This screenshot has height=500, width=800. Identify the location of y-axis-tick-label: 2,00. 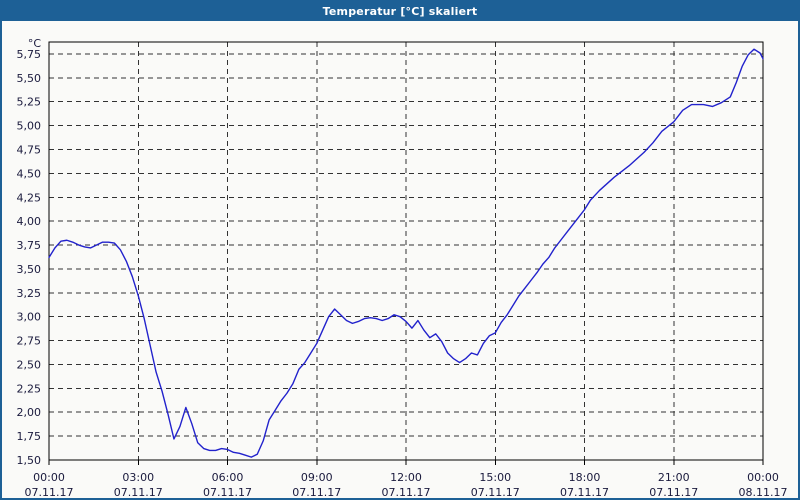
(29, 412).